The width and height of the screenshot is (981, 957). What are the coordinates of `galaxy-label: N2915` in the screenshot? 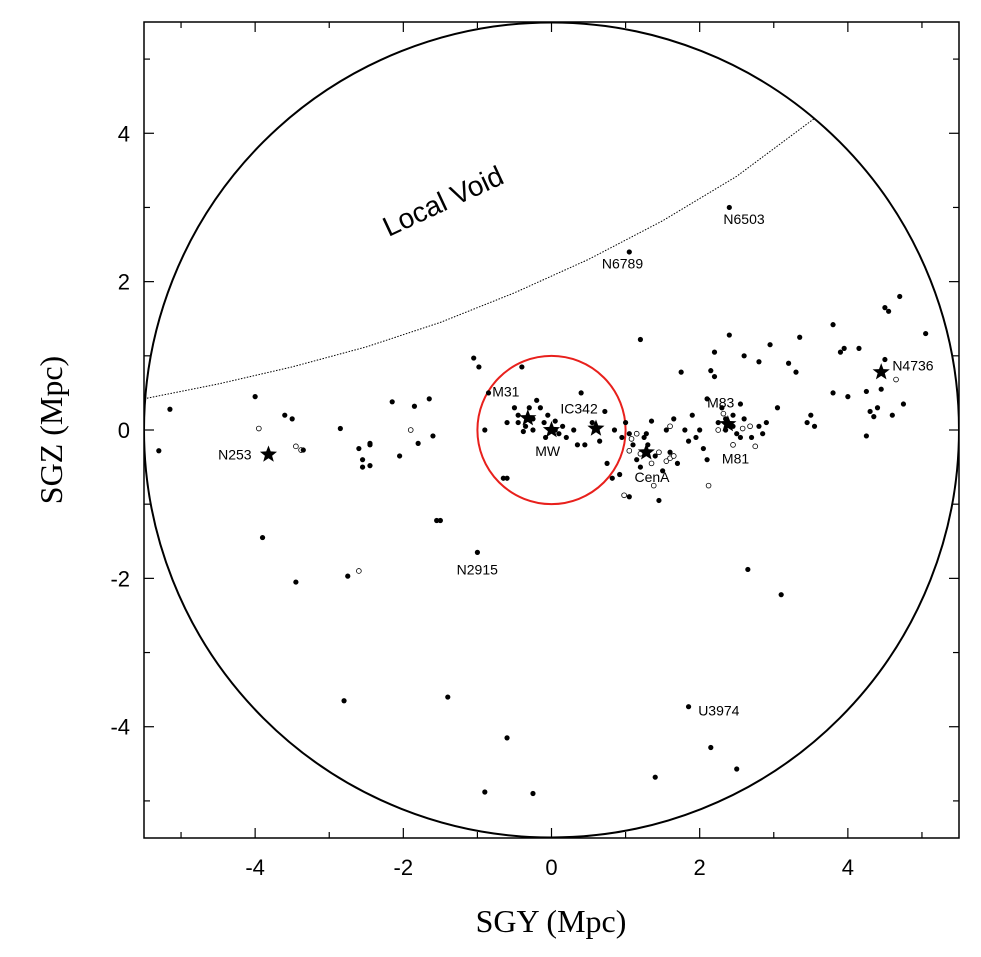 It's located at (477, 570).